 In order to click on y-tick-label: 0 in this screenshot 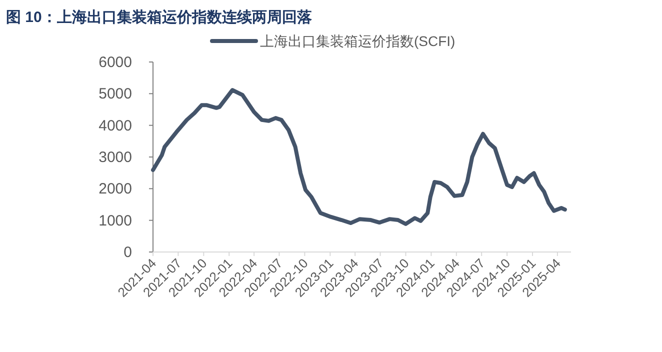, I will do `click(128, 252)`.